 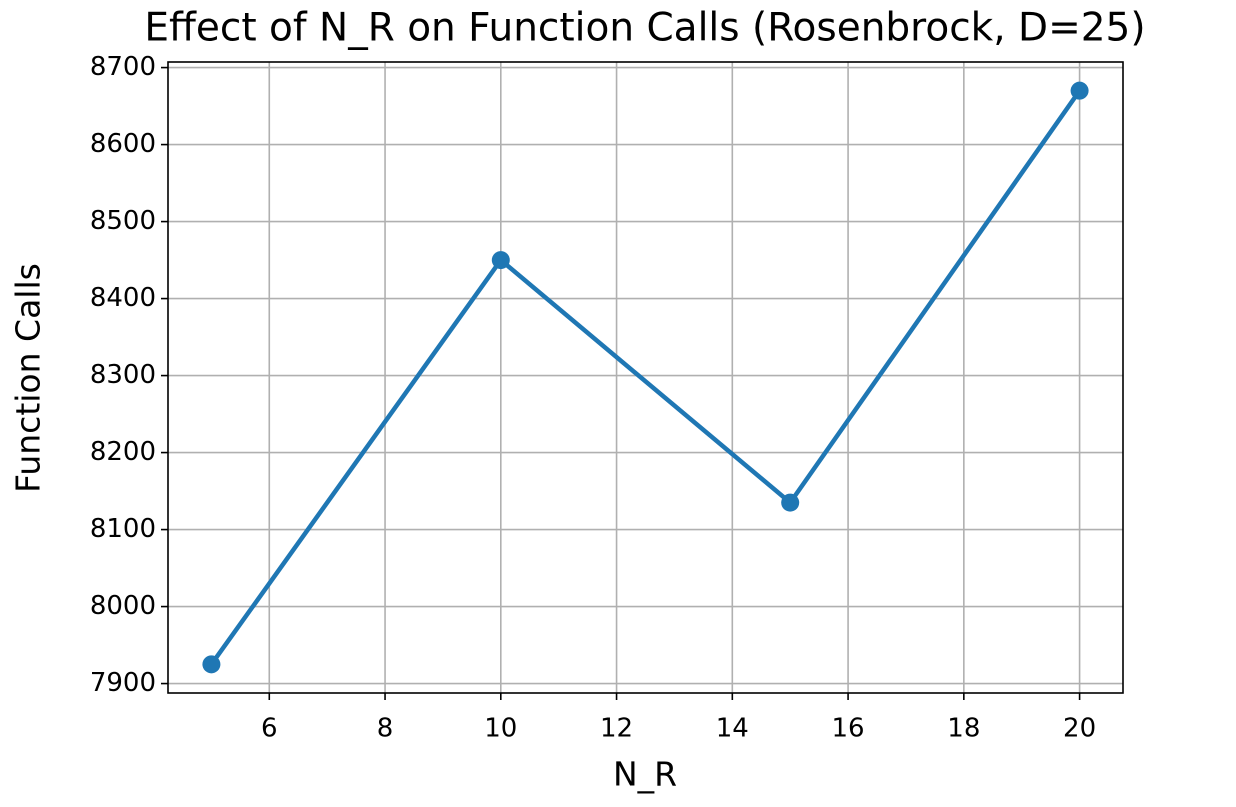 I want to click on x-tick-label: 14, so click(x=732, y=729).